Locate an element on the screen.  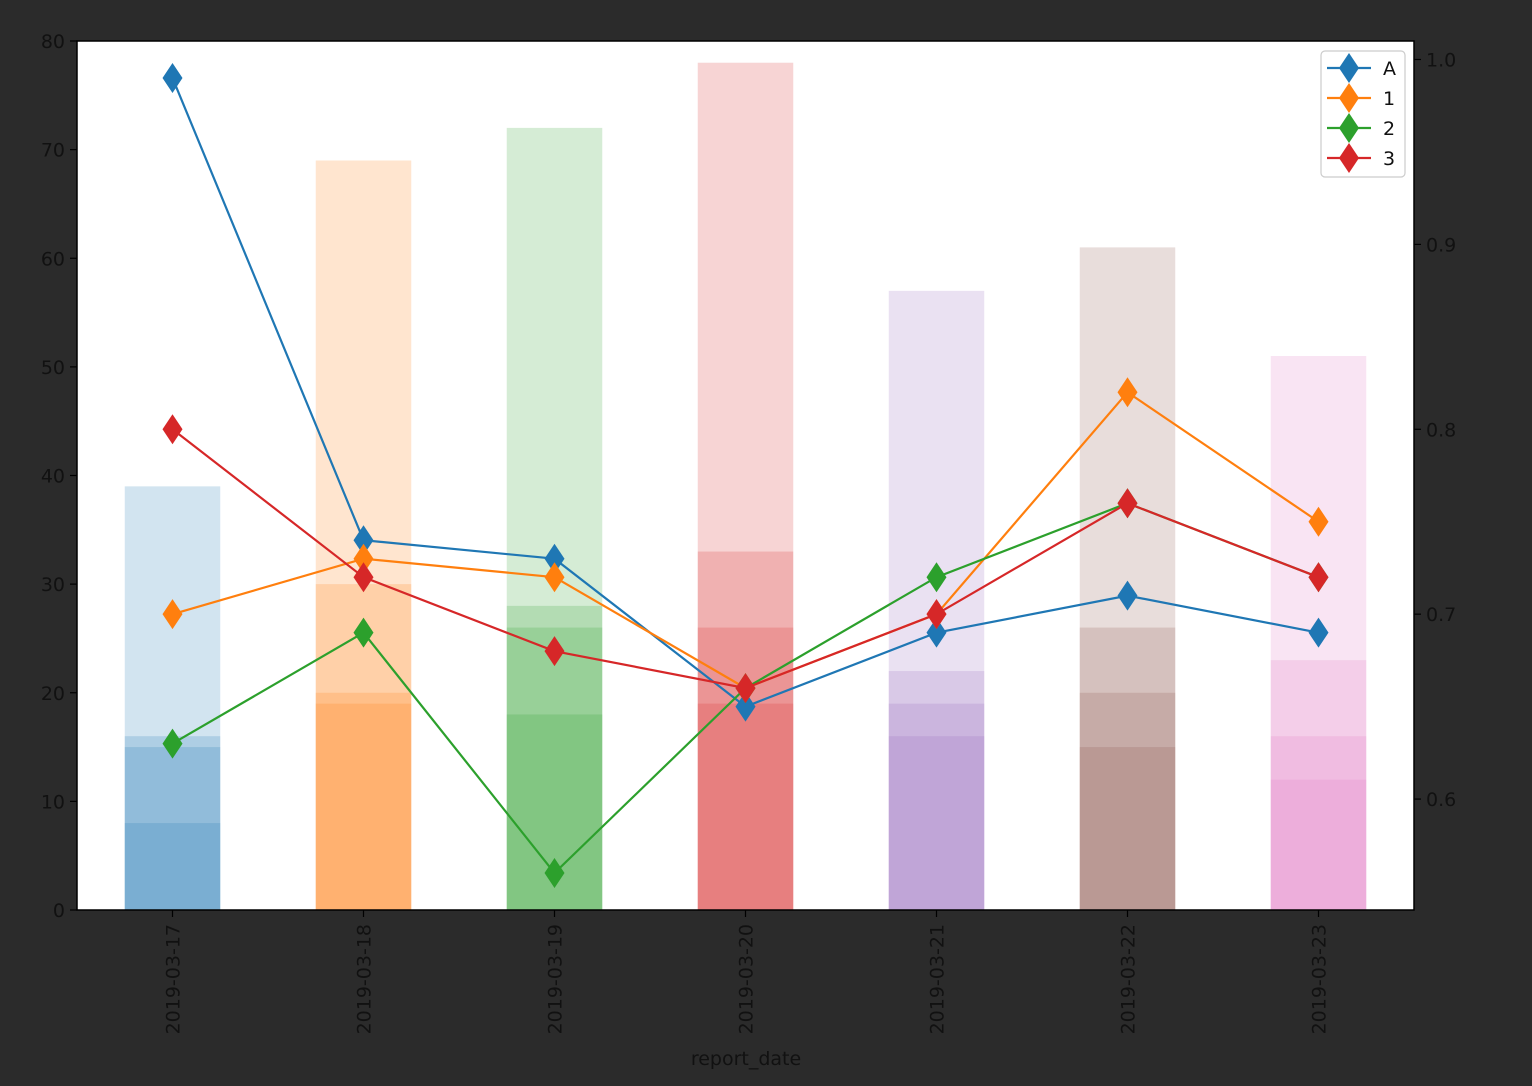
legend-label-1: 1 is located at coordinates (1389, 99).